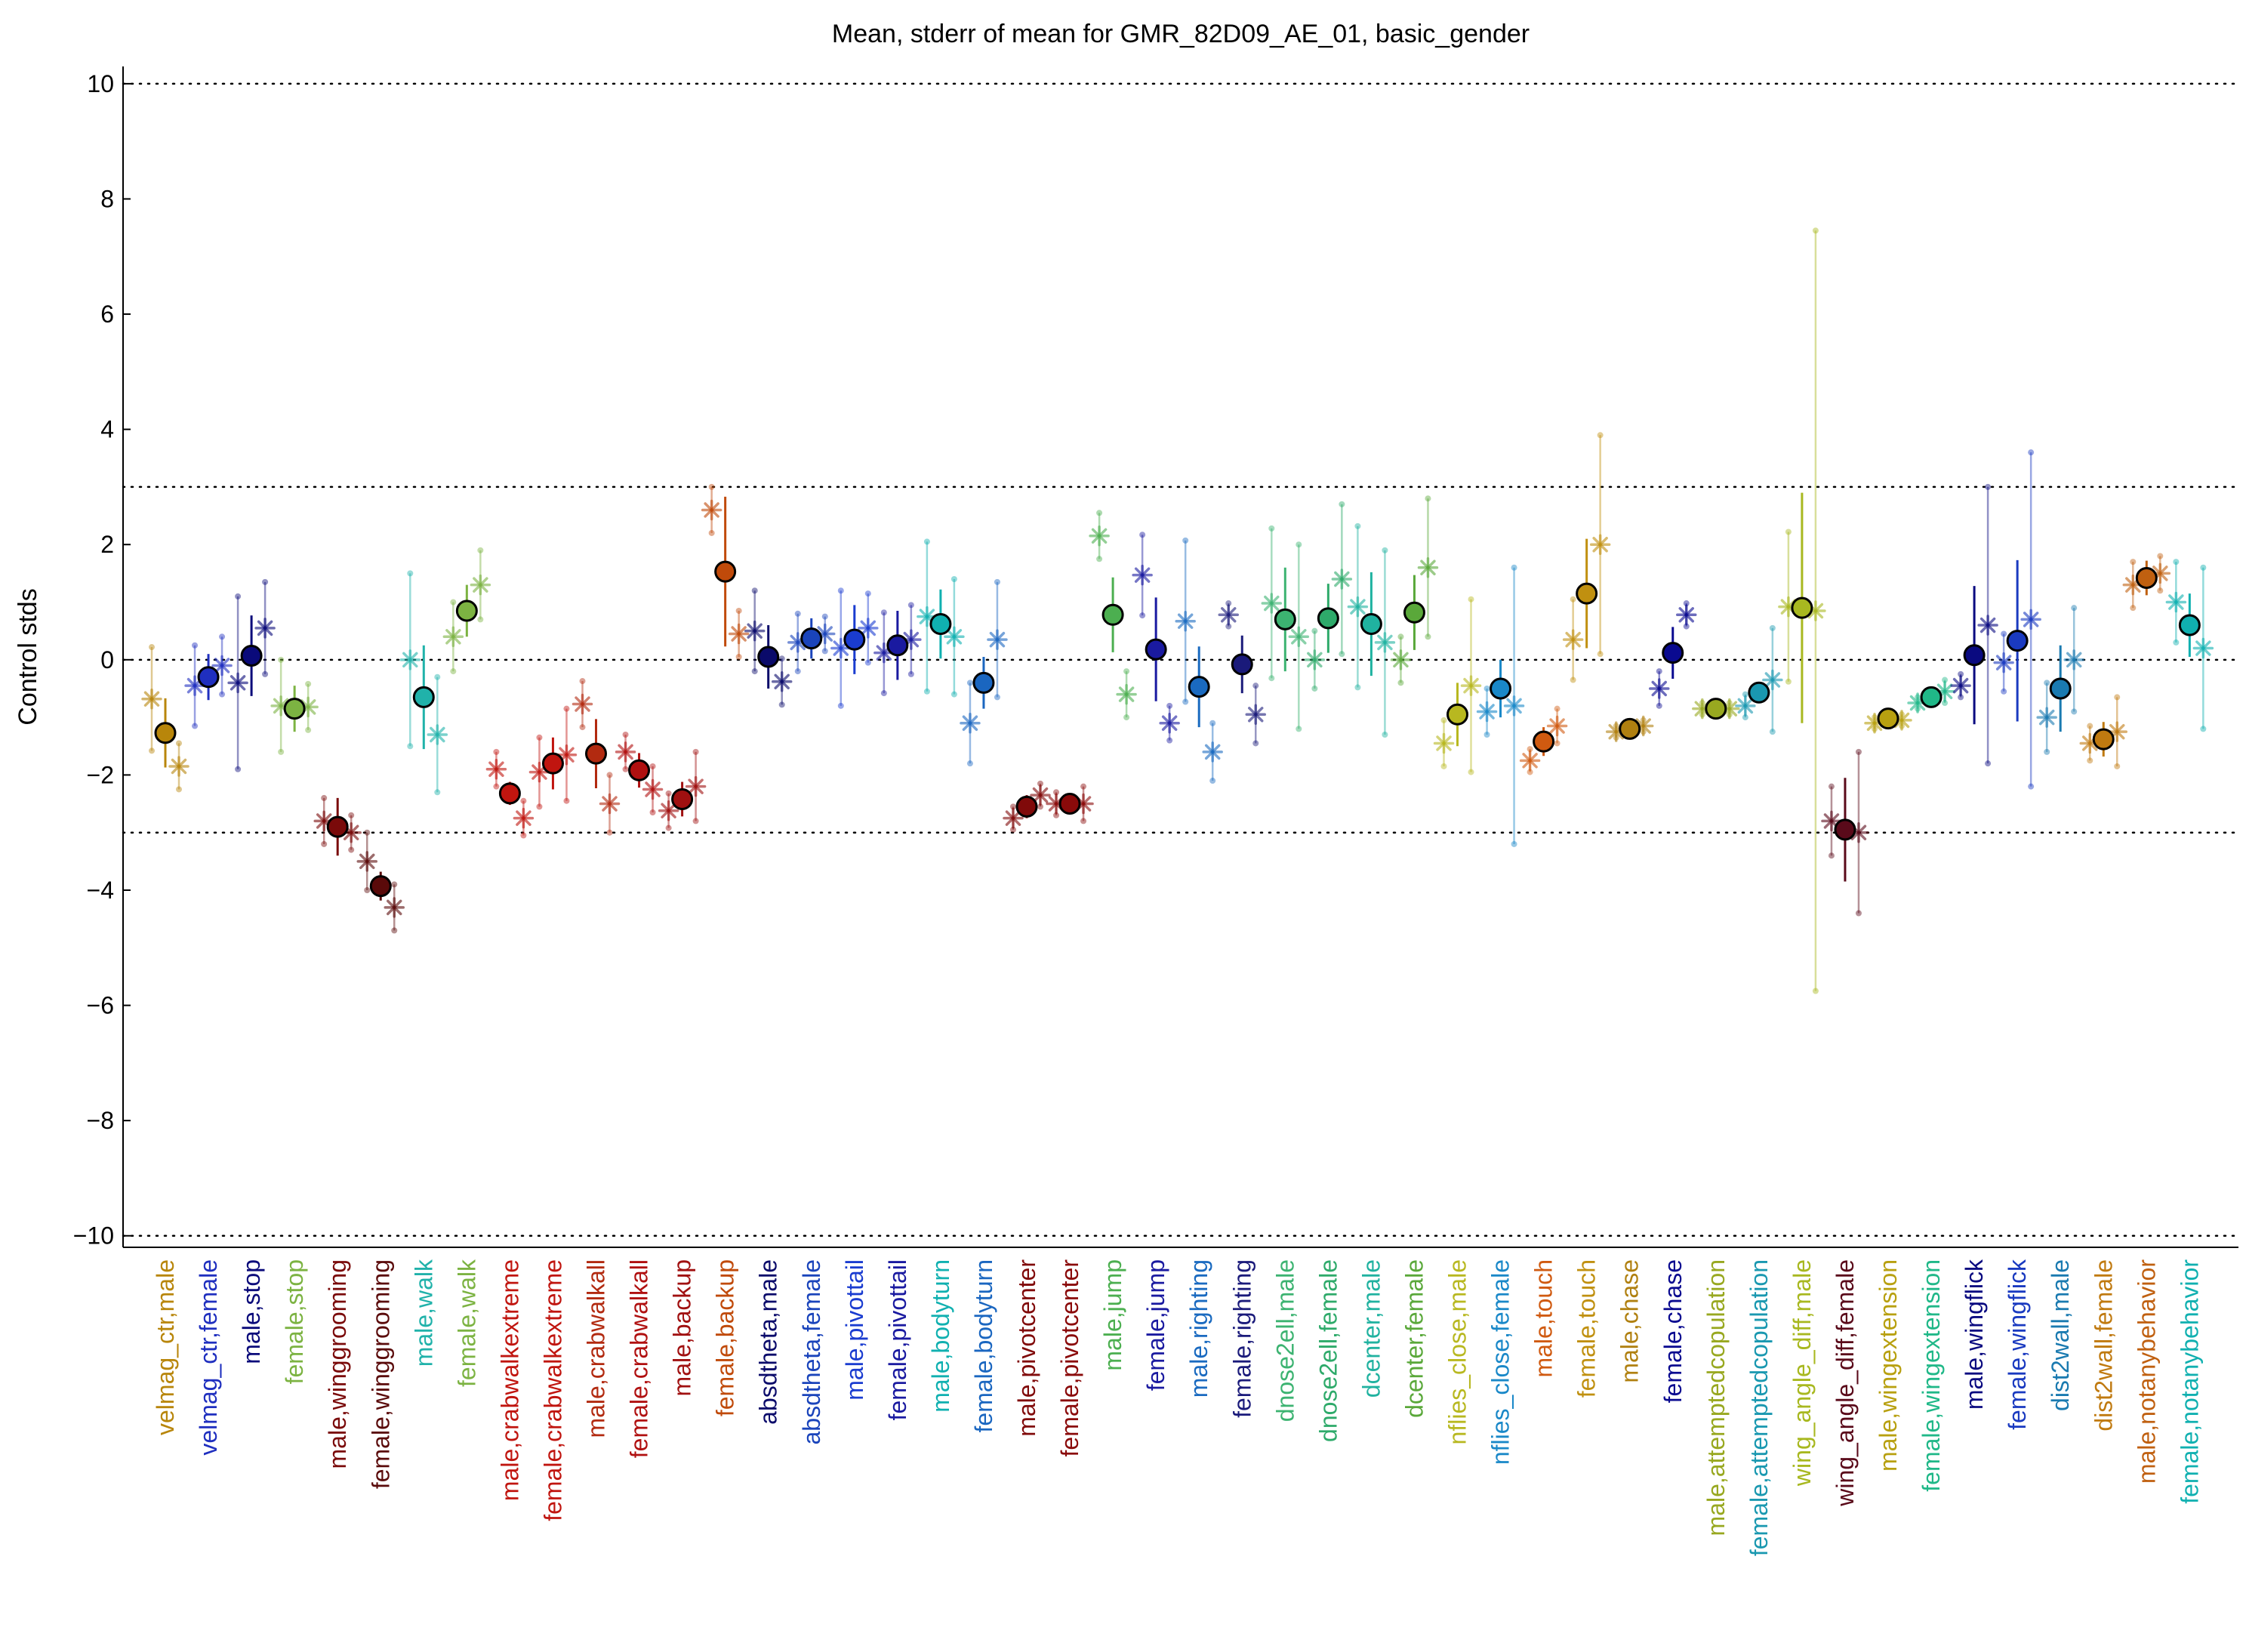 The width and height of the screenshot is (2246, 1652). I want to click on y-tick-label: −2, so click(101, 774).